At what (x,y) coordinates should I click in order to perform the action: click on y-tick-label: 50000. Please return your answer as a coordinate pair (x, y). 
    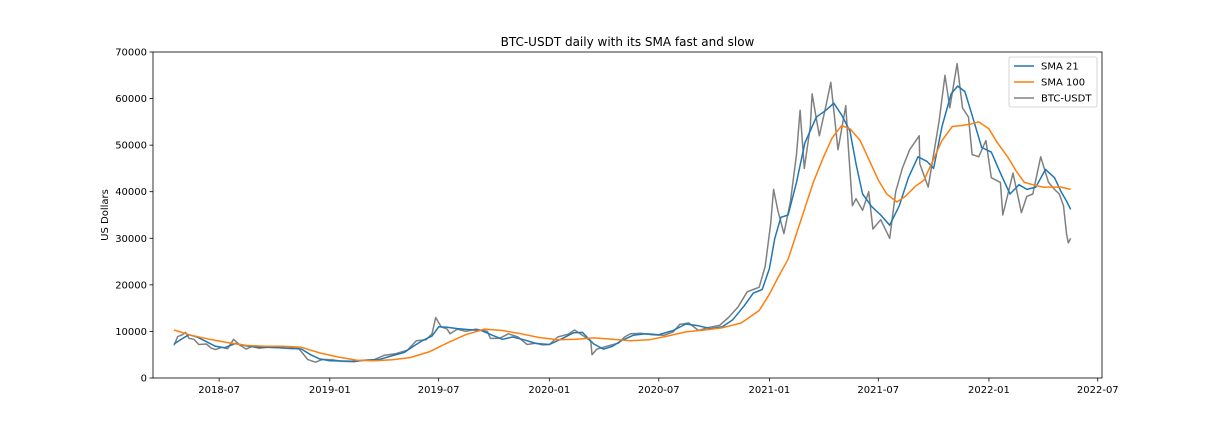
    Looking at the image, I should click on (131, 146).